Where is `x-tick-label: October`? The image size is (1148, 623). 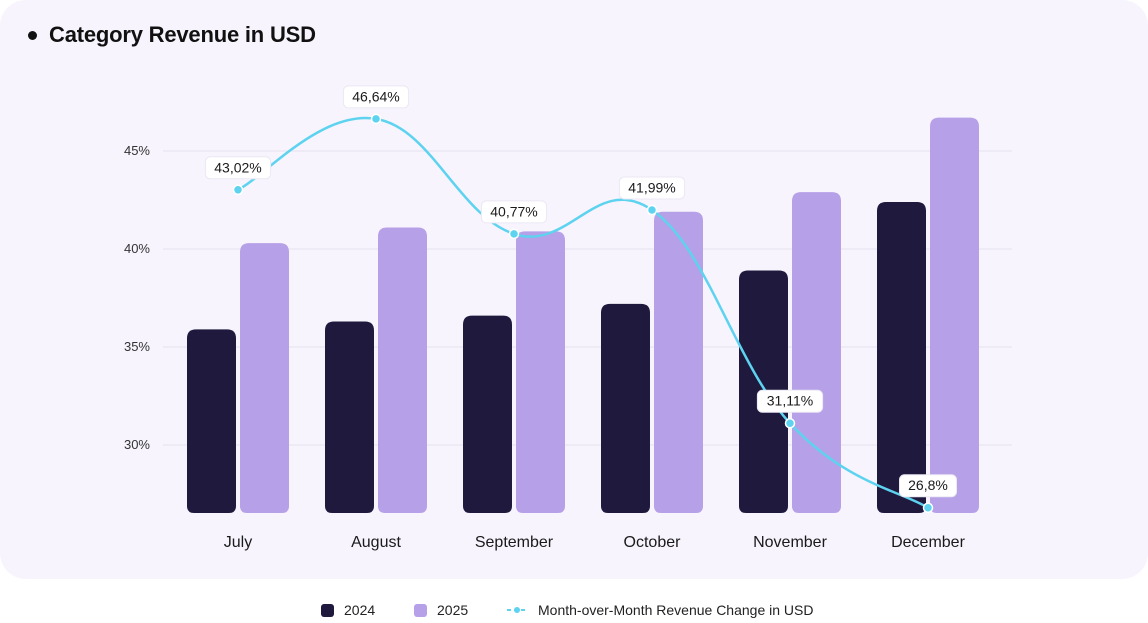
x-tick-label: October is located at coordinates (653, 542).